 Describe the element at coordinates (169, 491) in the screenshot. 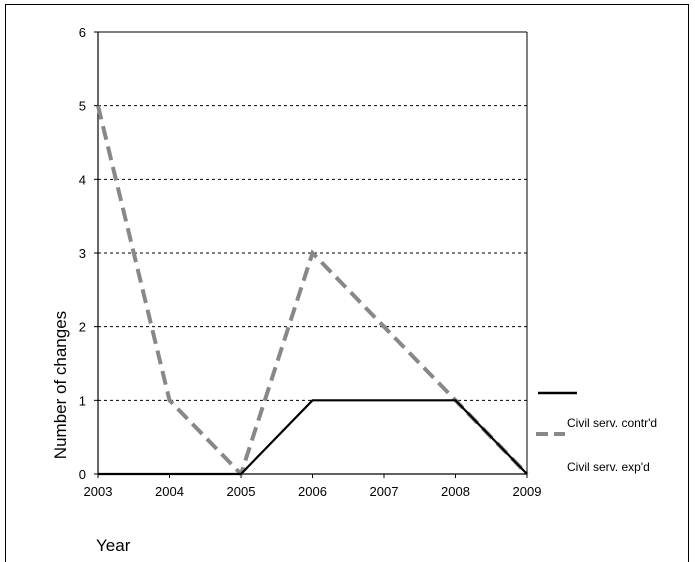

I see `x-tick-label-2004: 2004` at that location.